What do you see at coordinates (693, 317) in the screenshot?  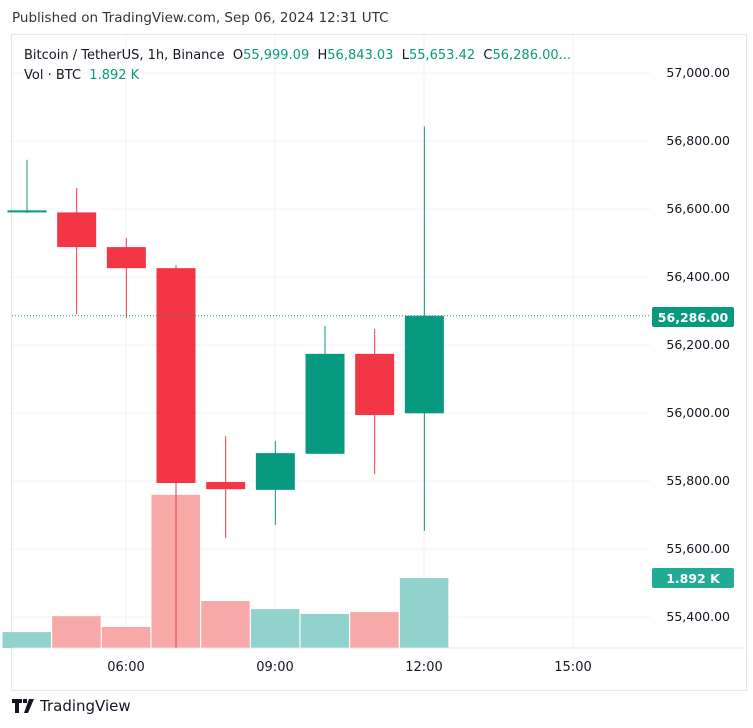 I see `last-price-tag: 56,286.00` at bounding box center [693, 317].